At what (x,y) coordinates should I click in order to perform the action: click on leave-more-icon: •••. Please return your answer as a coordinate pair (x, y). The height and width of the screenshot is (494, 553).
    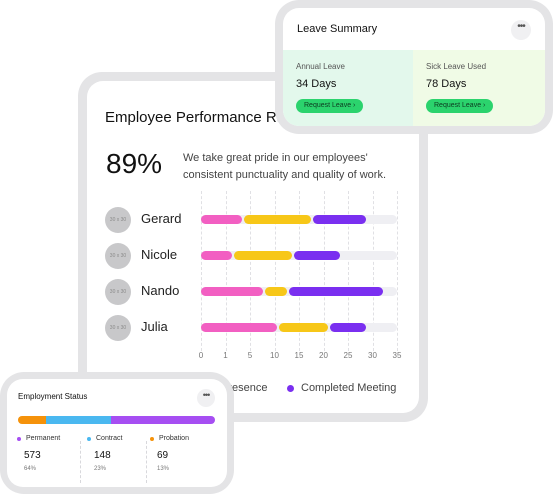
    Looking at the image, I should click on (521, 30).